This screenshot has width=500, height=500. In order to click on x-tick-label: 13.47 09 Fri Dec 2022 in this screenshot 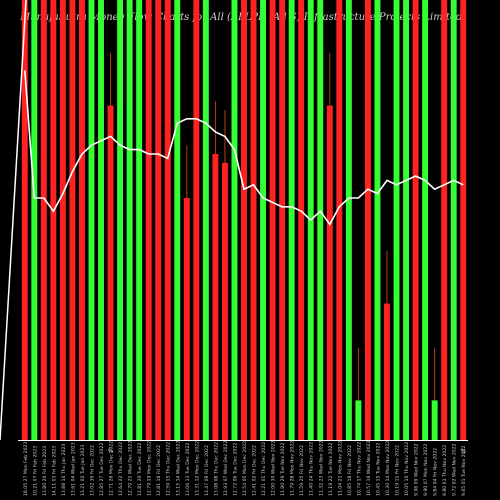, I will do `click(207, 470)`.